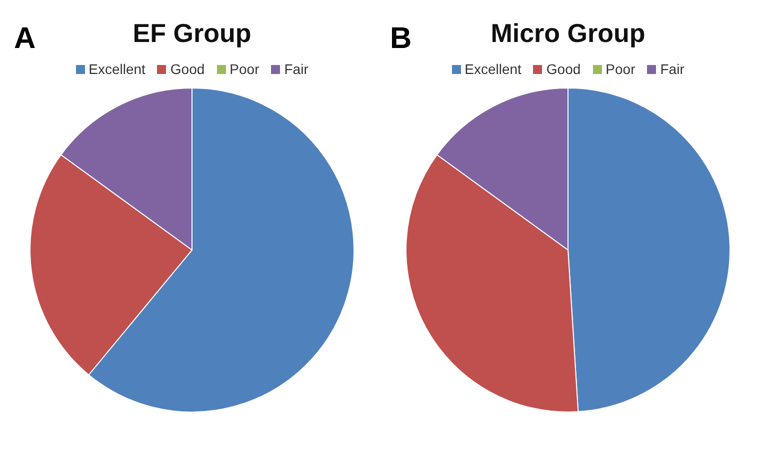  Describe the element at coordinates (25, 39) in the screenshot. I see `text: A` at that location.